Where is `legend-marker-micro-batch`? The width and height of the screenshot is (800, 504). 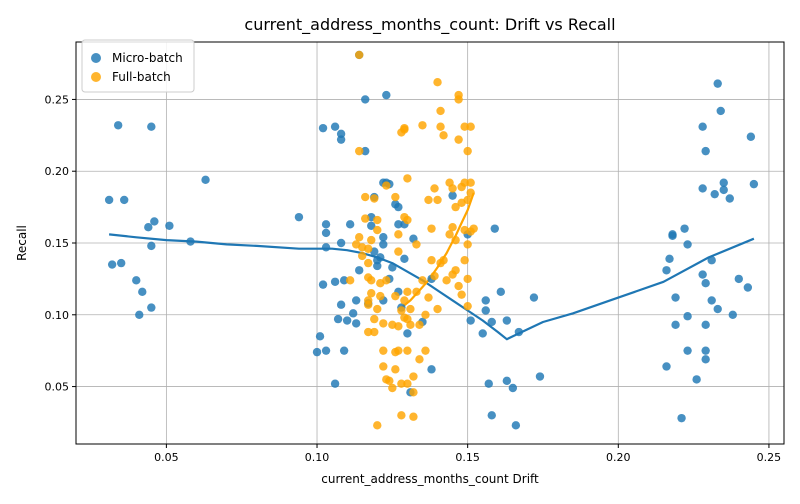
legend-marker-micro-batch is located at coordinates (96, 58).